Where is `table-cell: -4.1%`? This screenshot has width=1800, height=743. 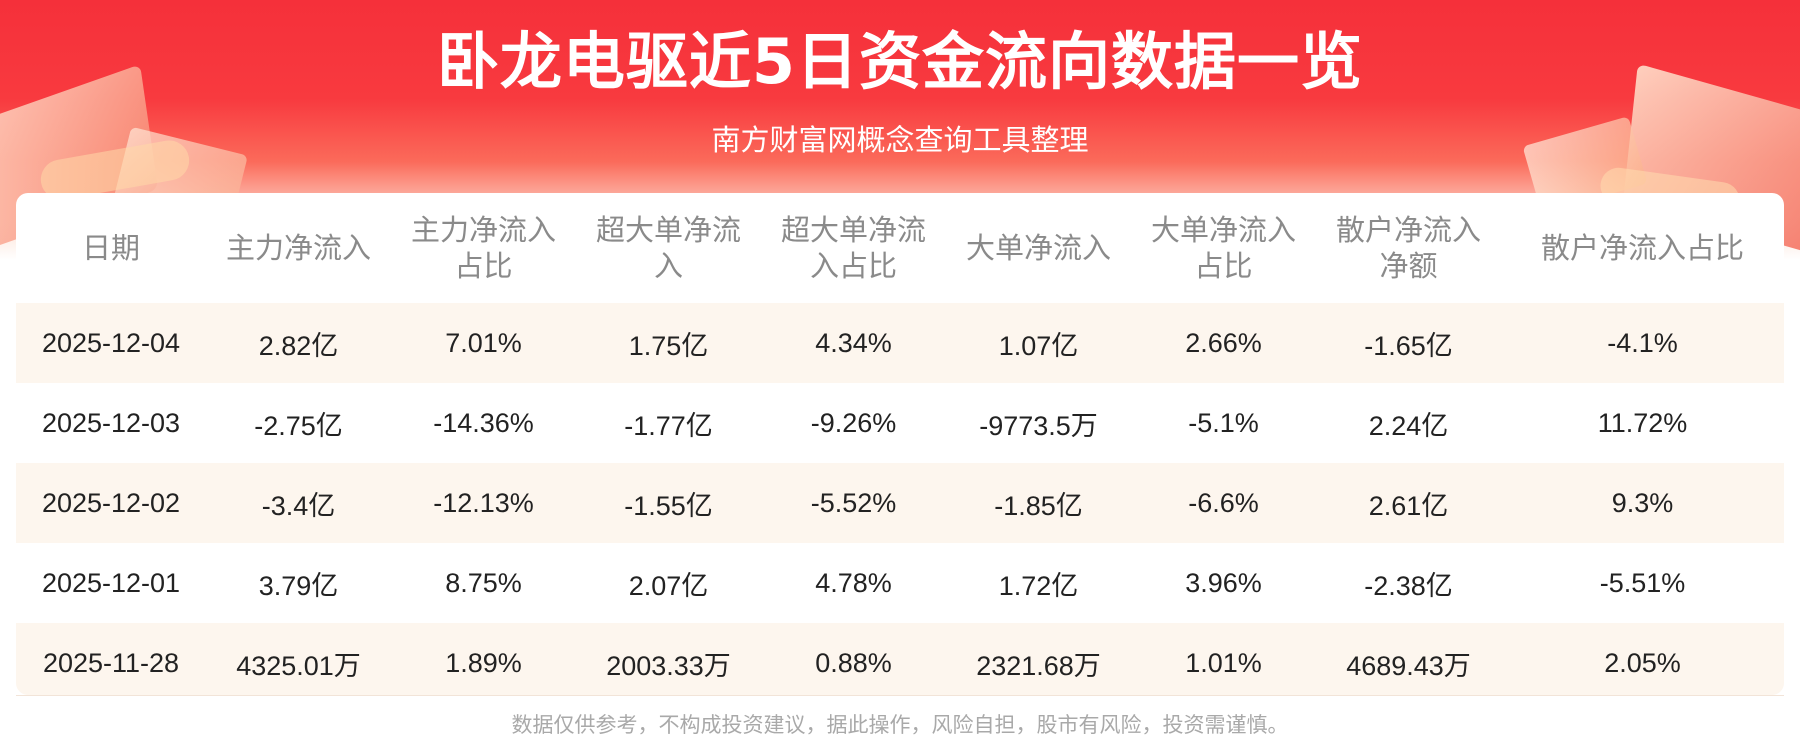
table-cell: -4.1% is located at coordinates (1642, 343).